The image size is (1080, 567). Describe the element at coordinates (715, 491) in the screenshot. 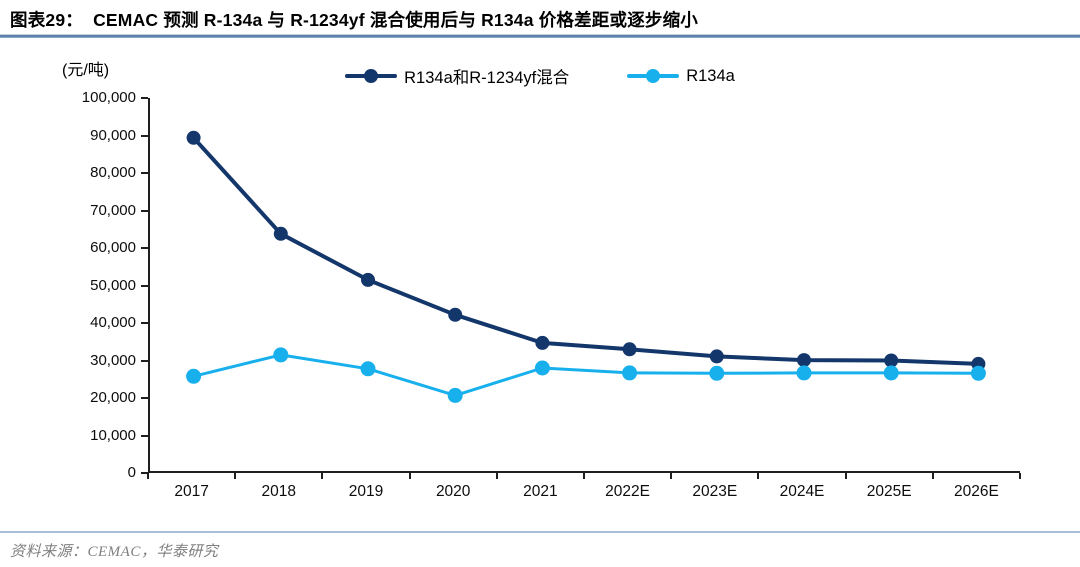

I see `x-tick-label: 2023E` at that location.